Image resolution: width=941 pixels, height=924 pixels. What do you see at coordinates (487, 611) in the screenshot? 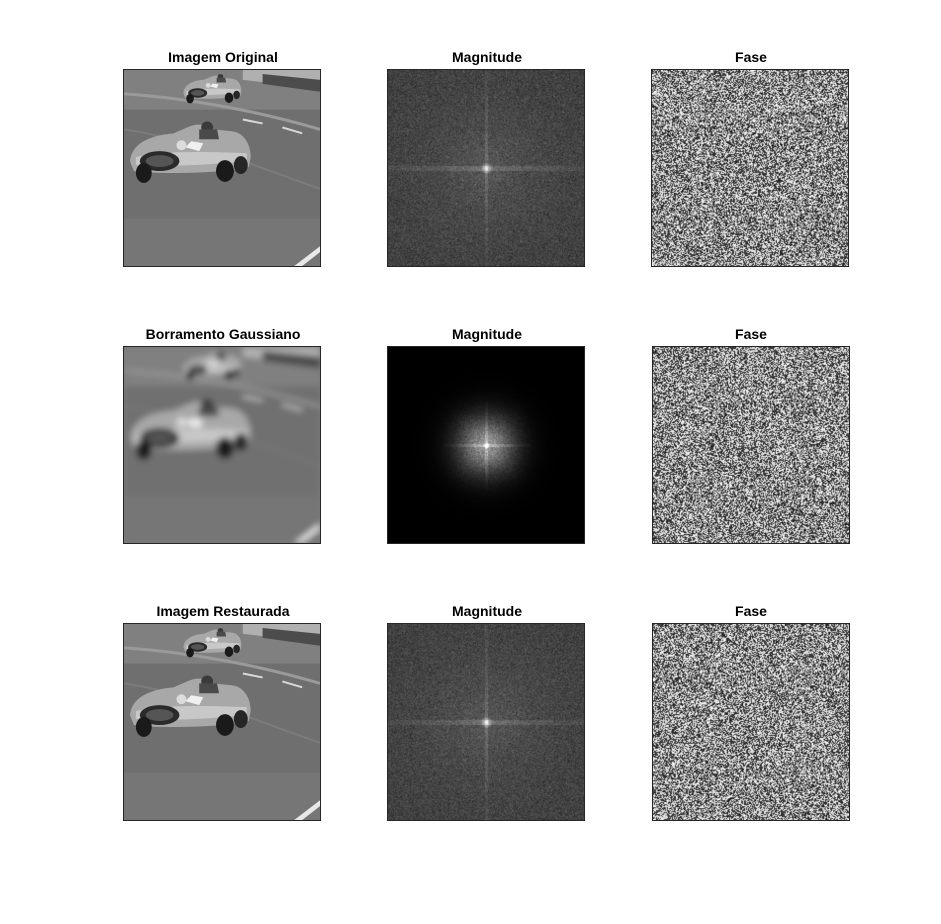
I see `panel-title-magnitude-3: Magnitude` at bounding box center [487, 611].